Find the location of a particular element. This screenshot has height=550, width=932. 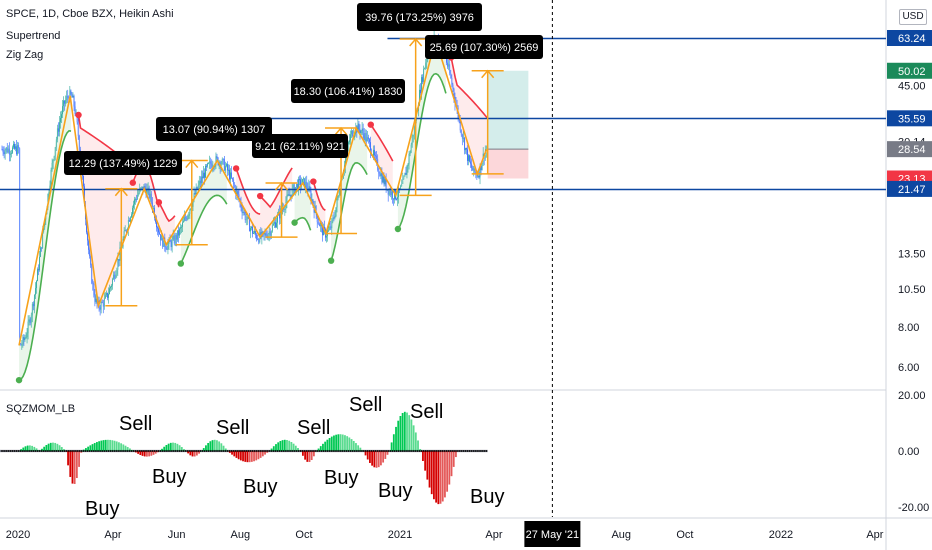

sqz-axis-tick-1: 0.00 is located at coordinates (908, 452).